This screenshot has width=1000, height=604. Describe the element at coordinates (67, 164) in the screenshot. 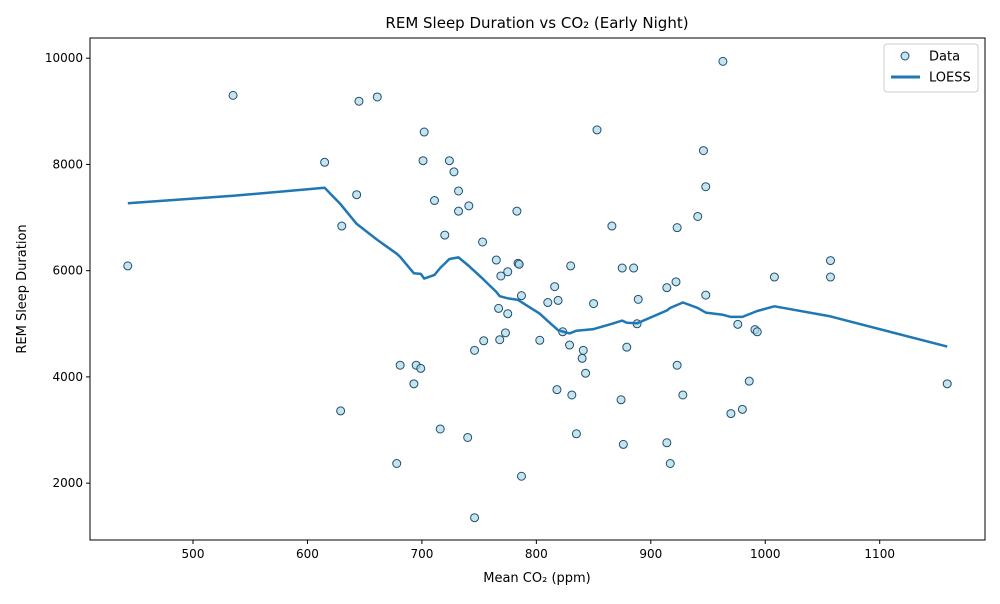

I see `y-tick-label: 8000` at that location.